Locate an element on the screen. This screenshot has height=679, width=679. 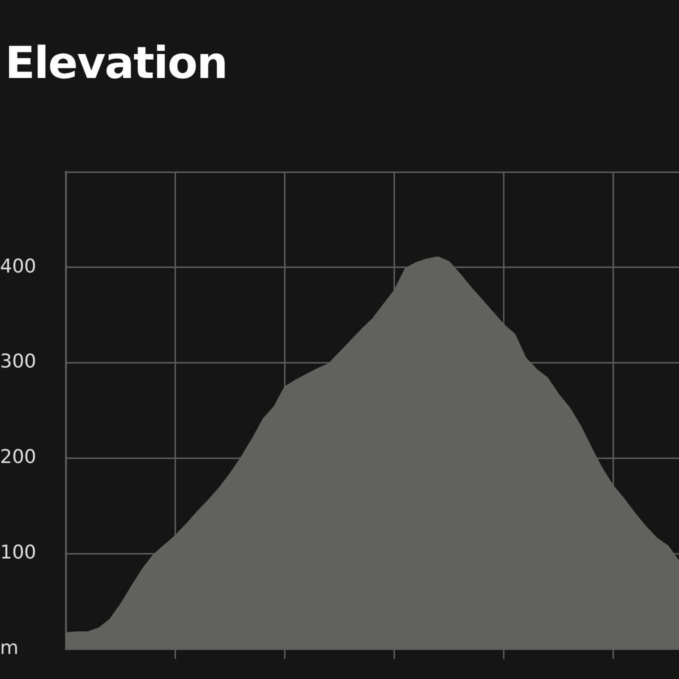
chart-title: Elevation is located at coordinates (116, 63).